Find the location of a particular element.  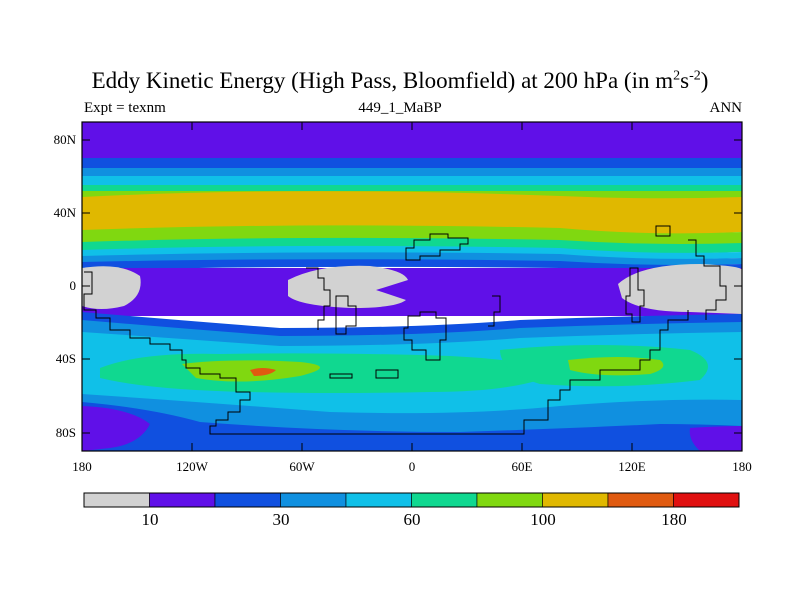

southern-storm-track is located at coordinates (330, 373).